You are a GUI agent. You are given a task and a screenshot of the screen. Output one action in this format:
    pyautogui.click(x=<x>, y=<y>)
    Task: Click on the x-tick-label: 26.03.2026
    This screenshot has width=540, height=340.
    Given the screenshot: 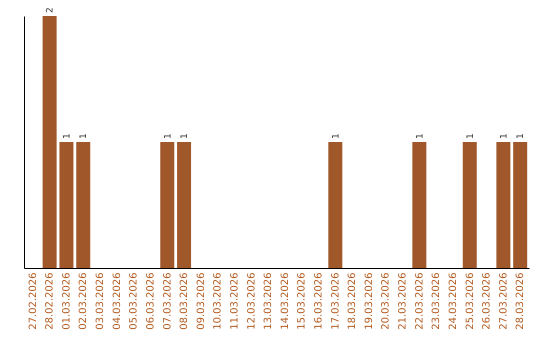 What is the action you would take?
    pyautogui.click(x=487, y=301)
    